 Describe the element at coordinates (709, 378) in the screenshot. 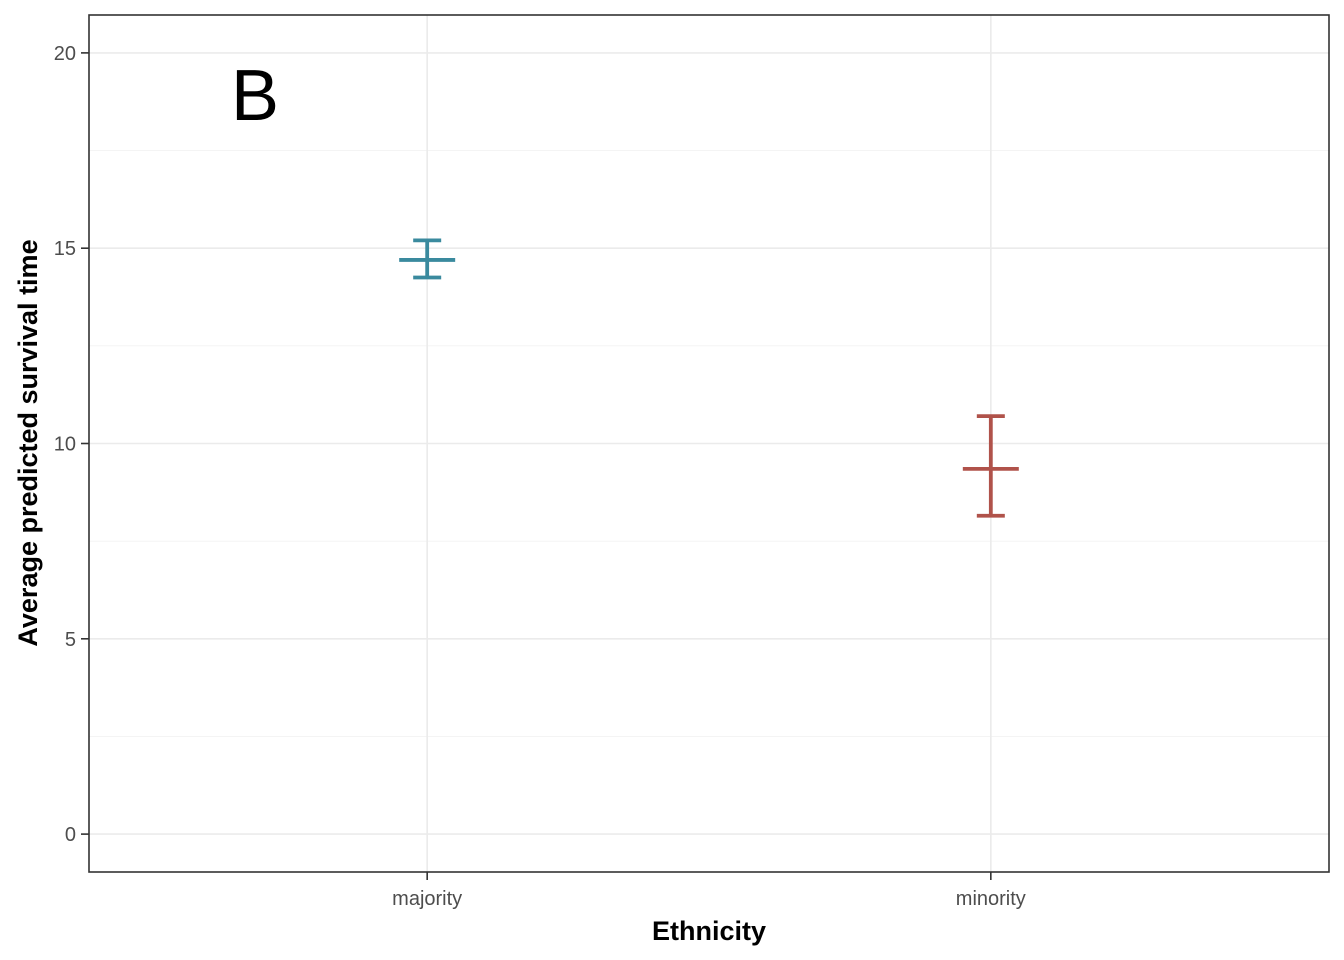

I see `error-bars` at that location.